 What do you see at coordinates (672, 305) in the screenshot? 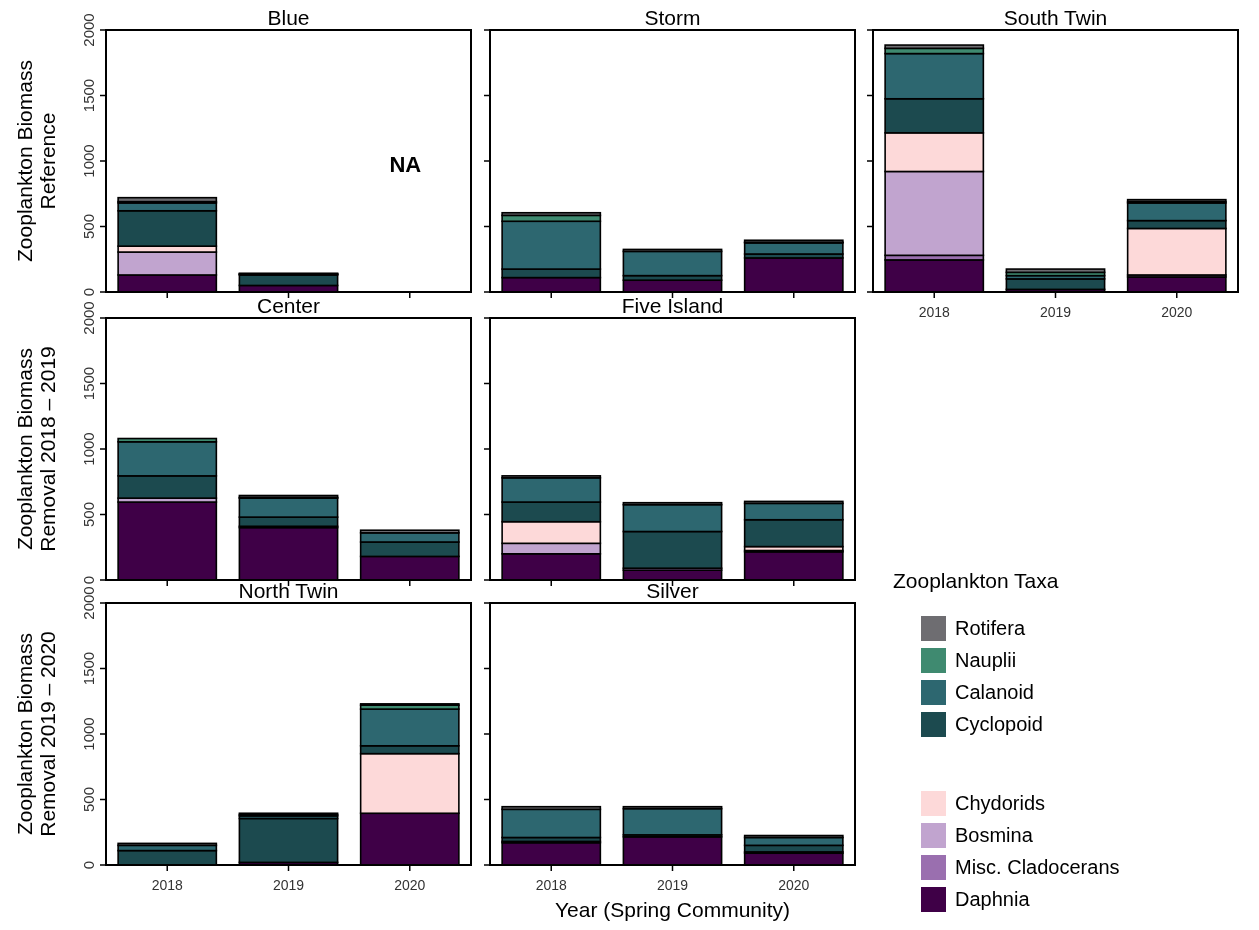
I see `chart-title: Five Island` at bounding box center [672, 305].